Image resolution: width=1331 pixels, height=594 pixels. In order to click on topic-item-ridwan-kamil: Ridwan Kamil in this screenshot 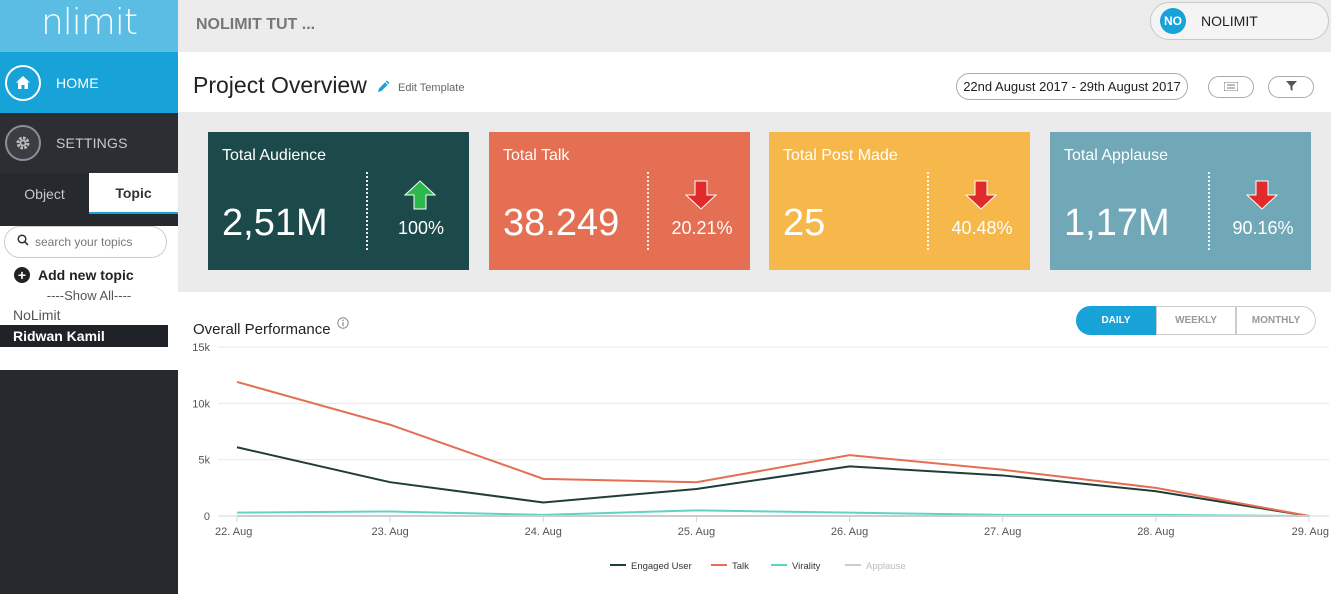, I will do `click(84, 336)`.